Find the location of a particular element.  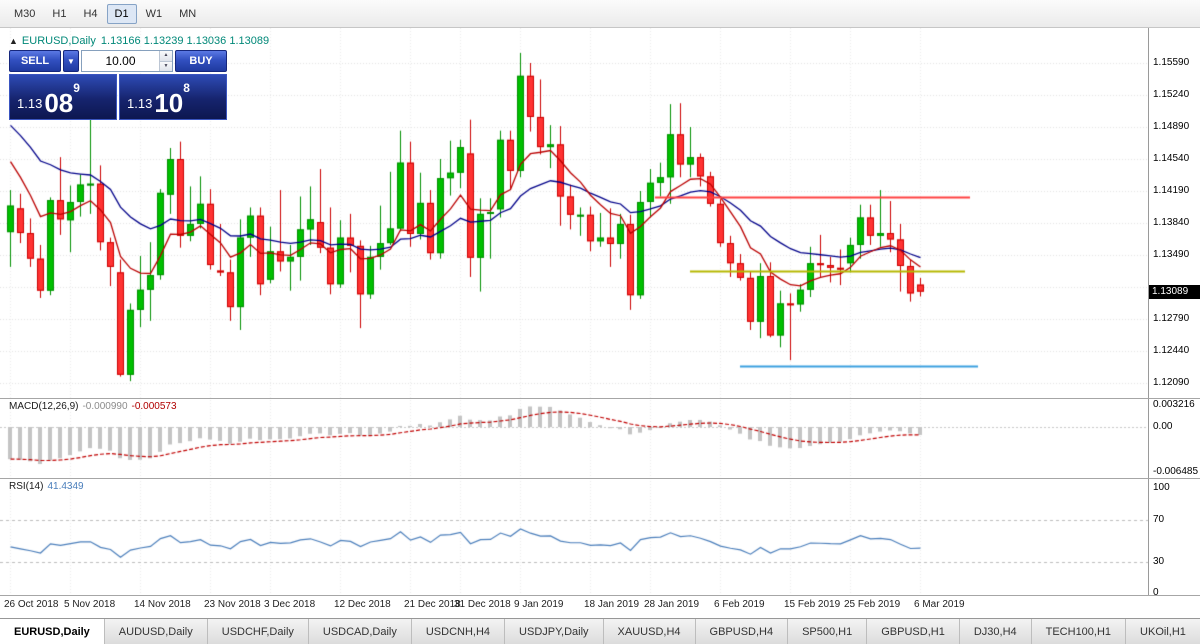

price-axis-label: 1.14540 is located at coordinates (1171, 158).